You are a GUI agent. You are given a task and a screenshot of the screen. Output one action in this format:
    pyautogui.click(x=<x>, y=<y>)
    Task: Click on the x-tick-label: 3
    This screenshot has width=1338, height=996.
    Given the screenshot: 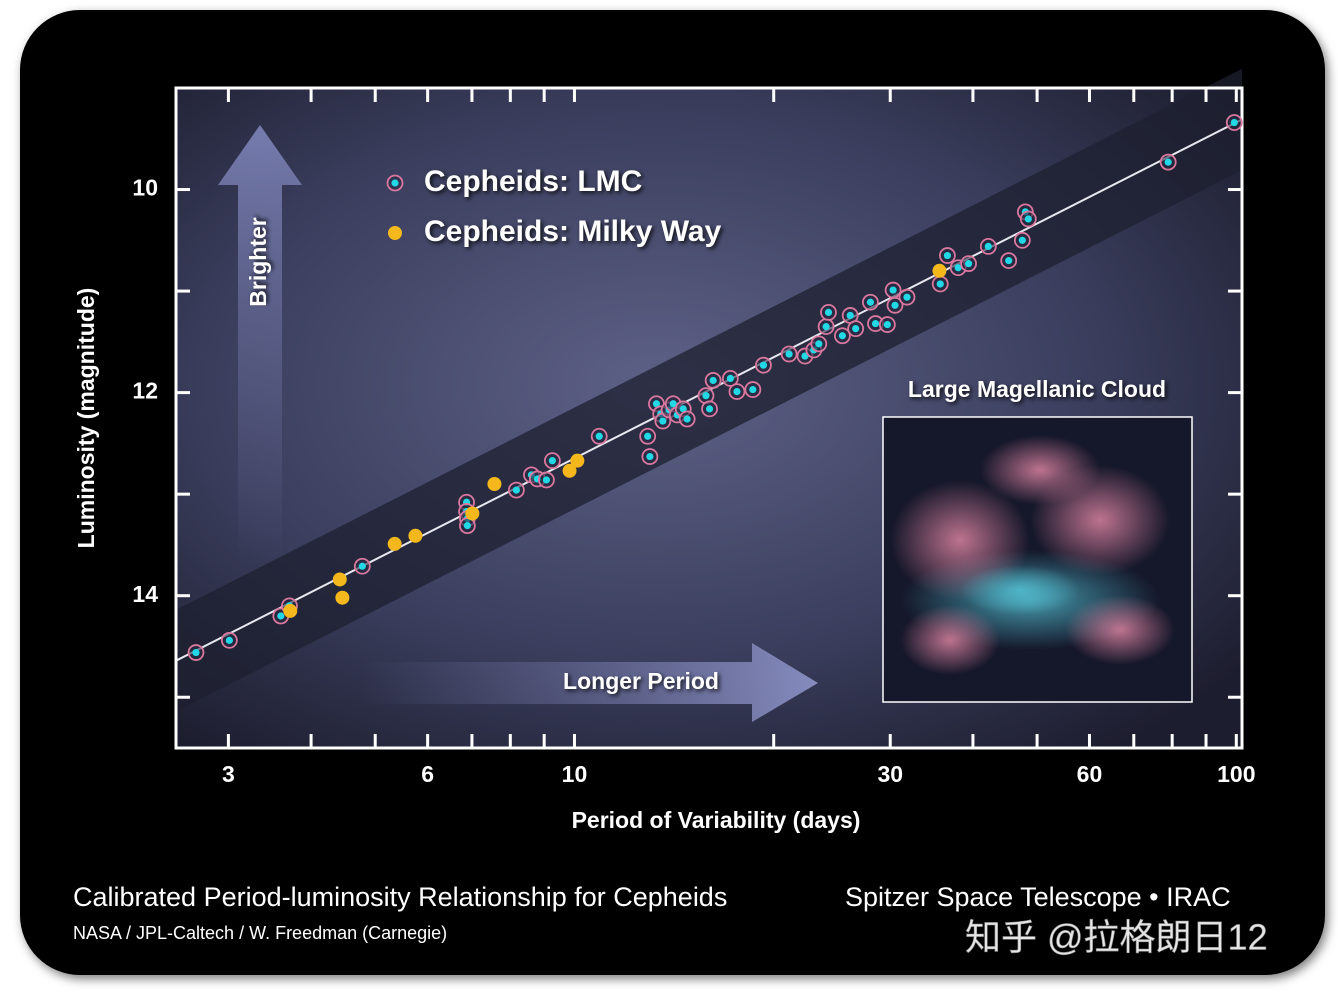 What is the action you would take?
    pyautogui.click(x=228, y=774)
    